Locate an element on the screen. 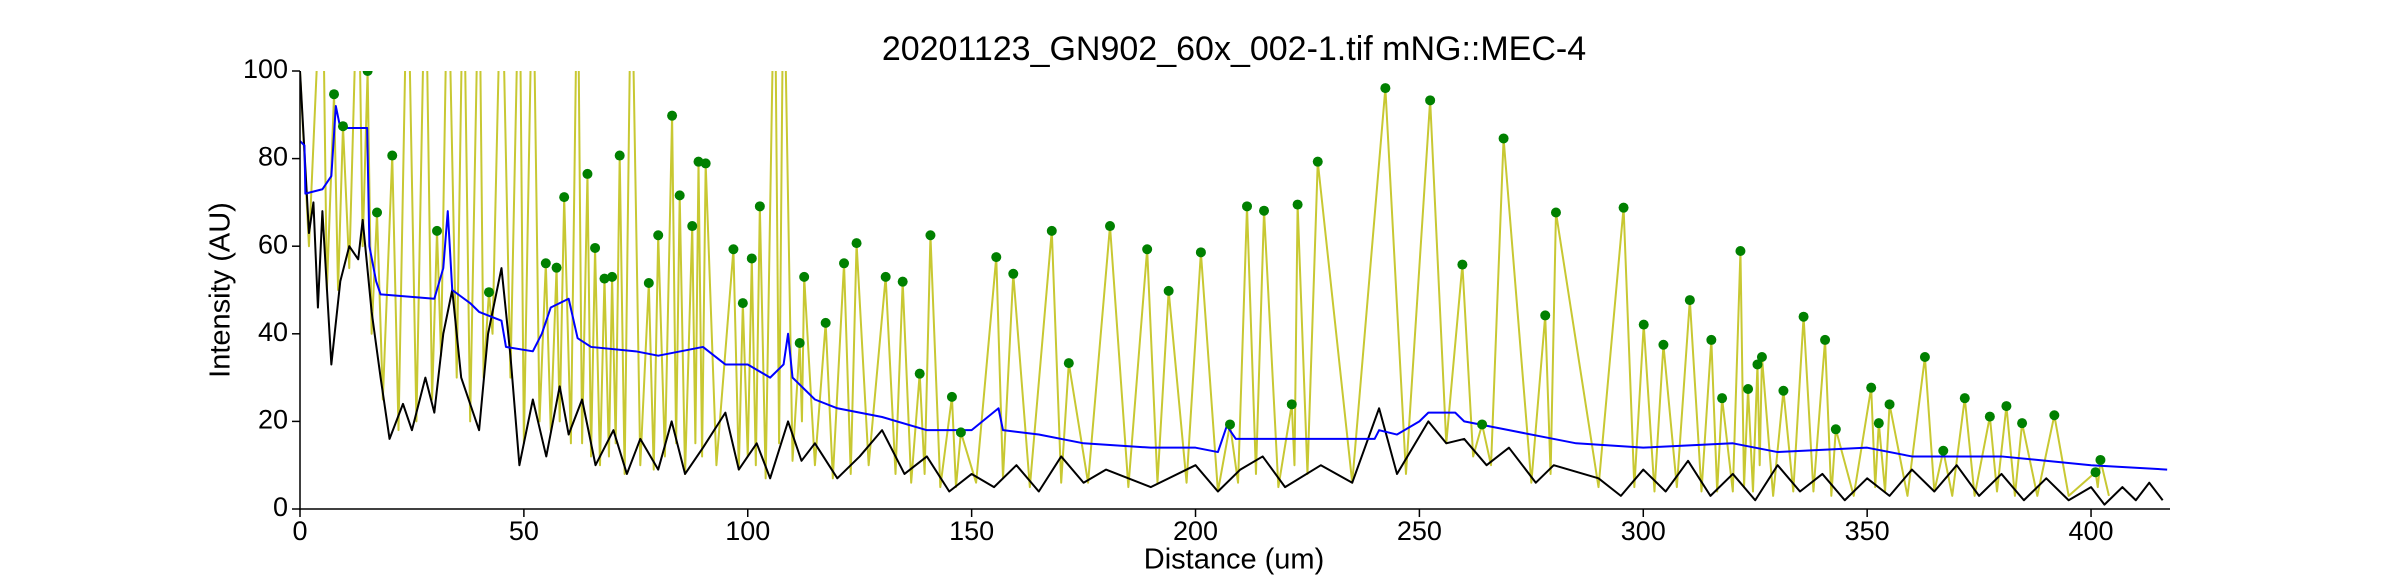 The image size is (2386, 576). y-tick-label: 0 is located at coordinates (280, 507).